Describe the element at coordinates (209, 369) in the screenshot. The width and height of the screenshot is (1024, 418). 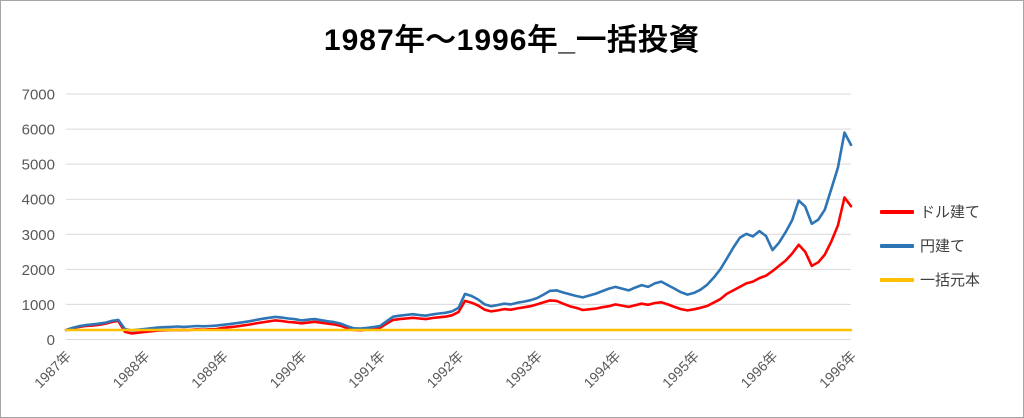
I see `x-tick-label: 1989年` at that location.